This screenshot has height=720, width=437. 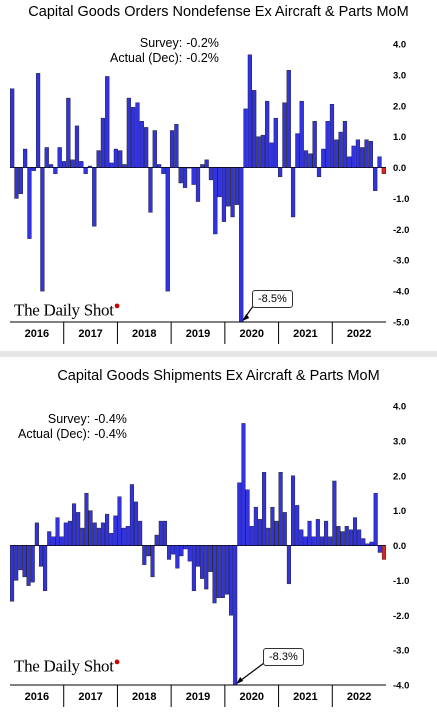 I want to click on callout-arrowhead, so click(x=246, y=317).